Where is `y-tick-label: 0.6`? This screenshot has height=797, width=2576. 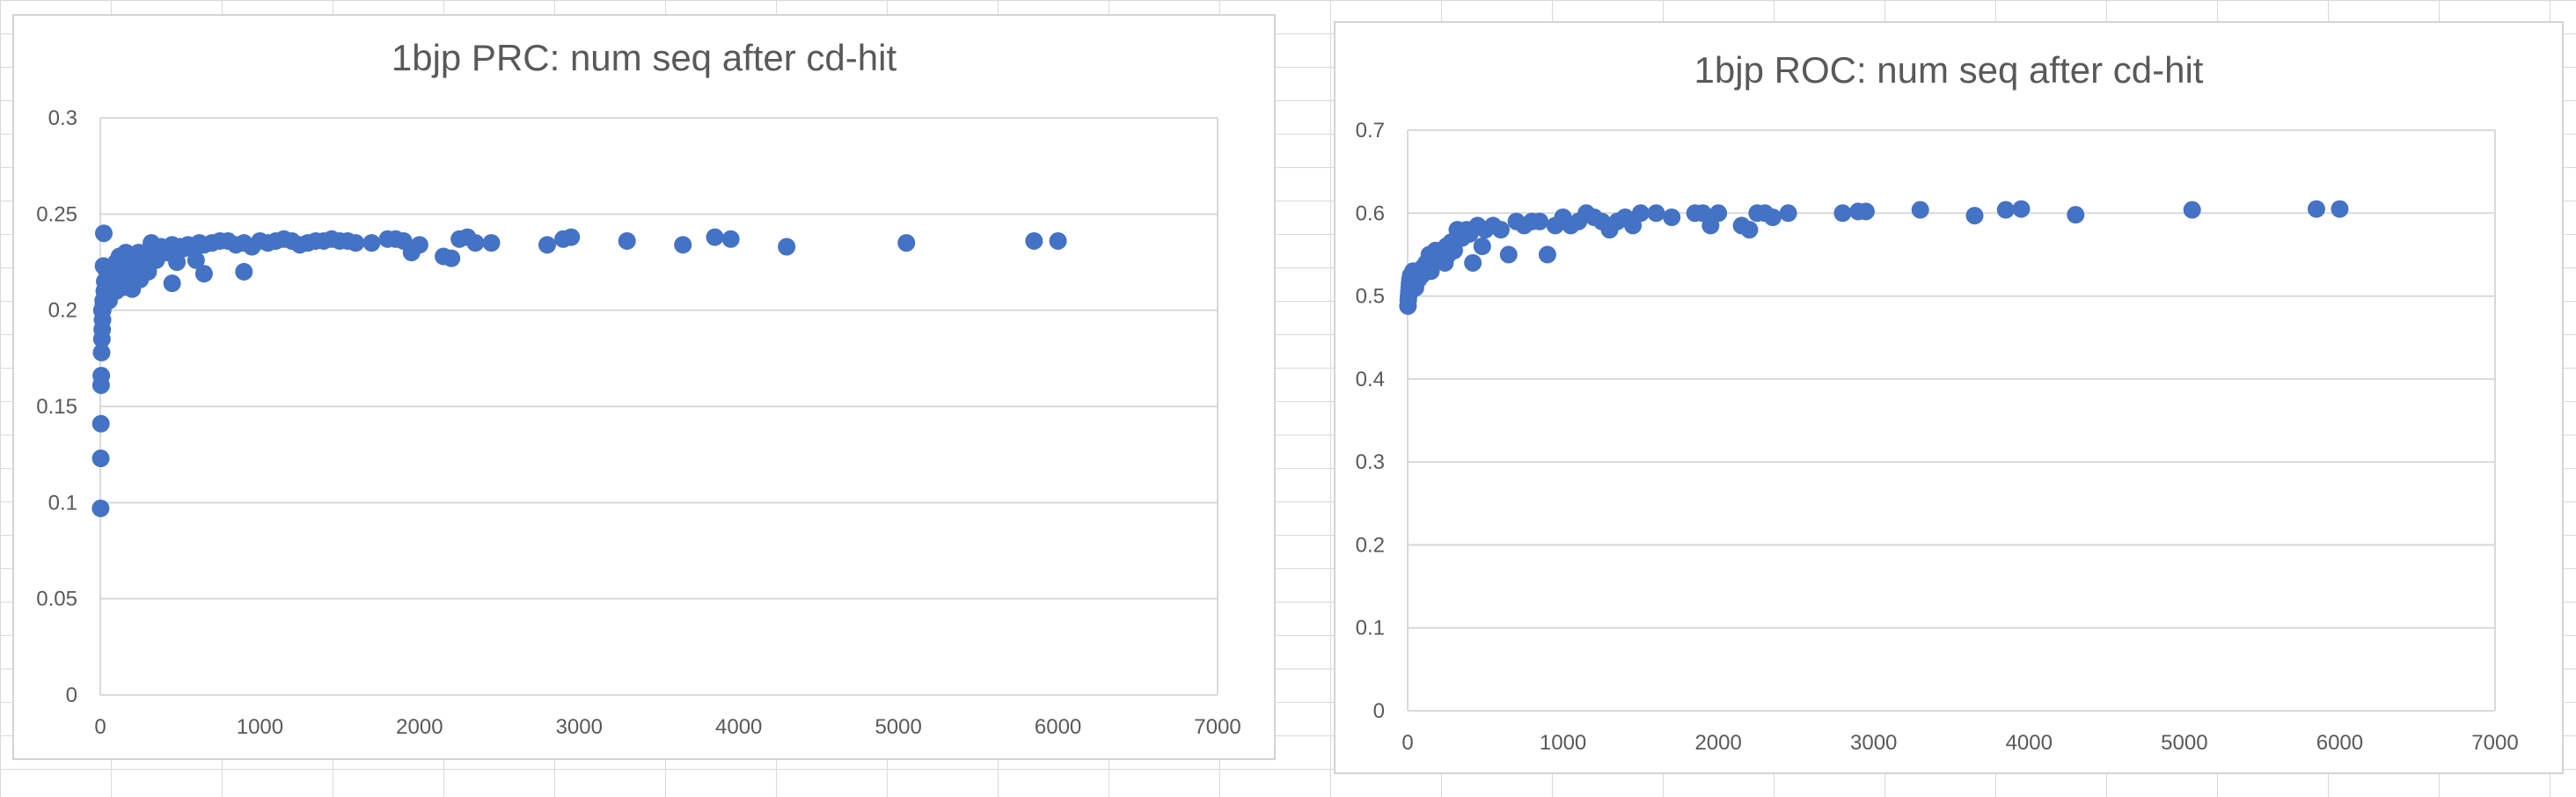 y-tick-label: 0.6 is located at coordinates (1370, 213).